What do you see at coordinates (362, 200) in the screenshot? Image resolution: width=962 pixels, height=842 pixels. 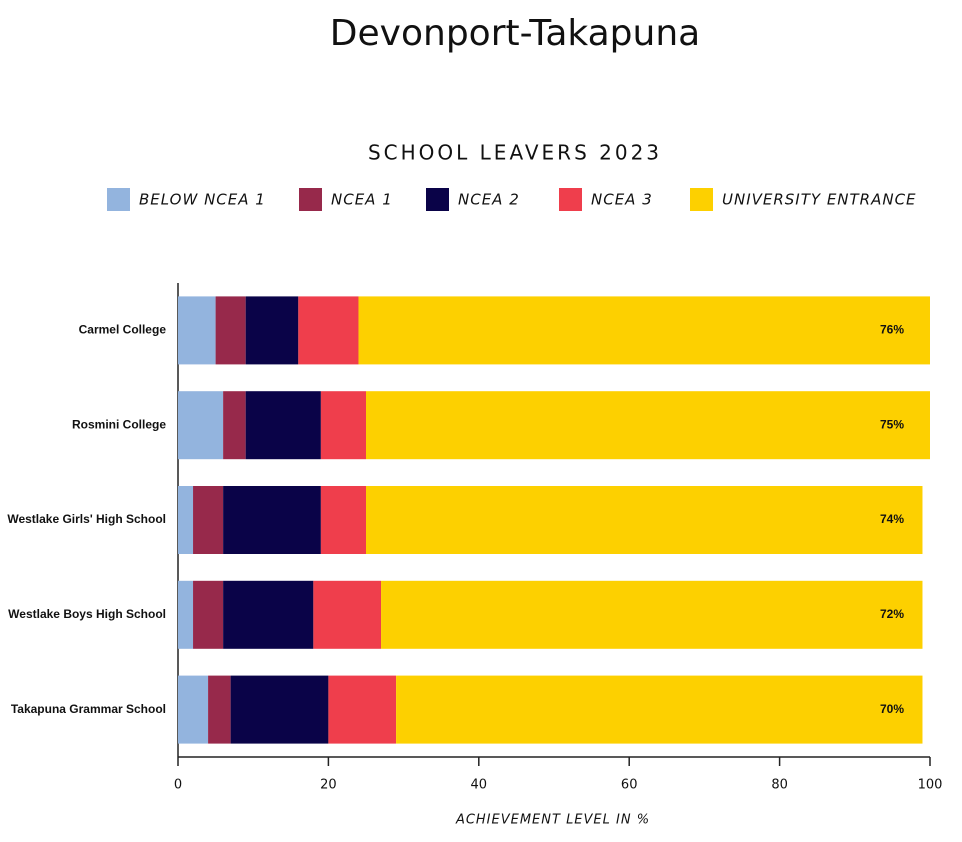 I see `legend-label: NCEA 1` at bounding box center [362, 200].